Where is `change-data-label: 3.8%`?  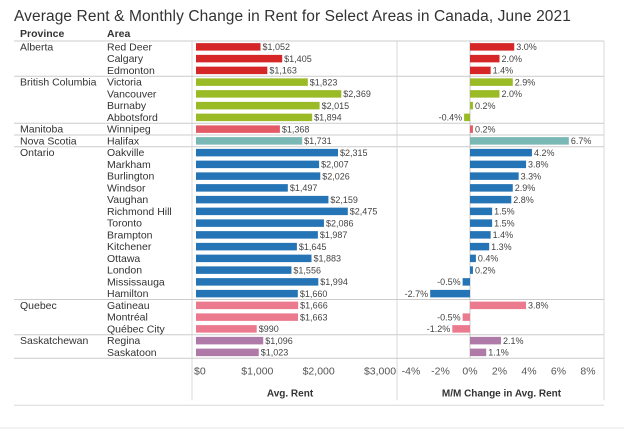 change-data-label: 3.8% is located at coordinates (538, 165).